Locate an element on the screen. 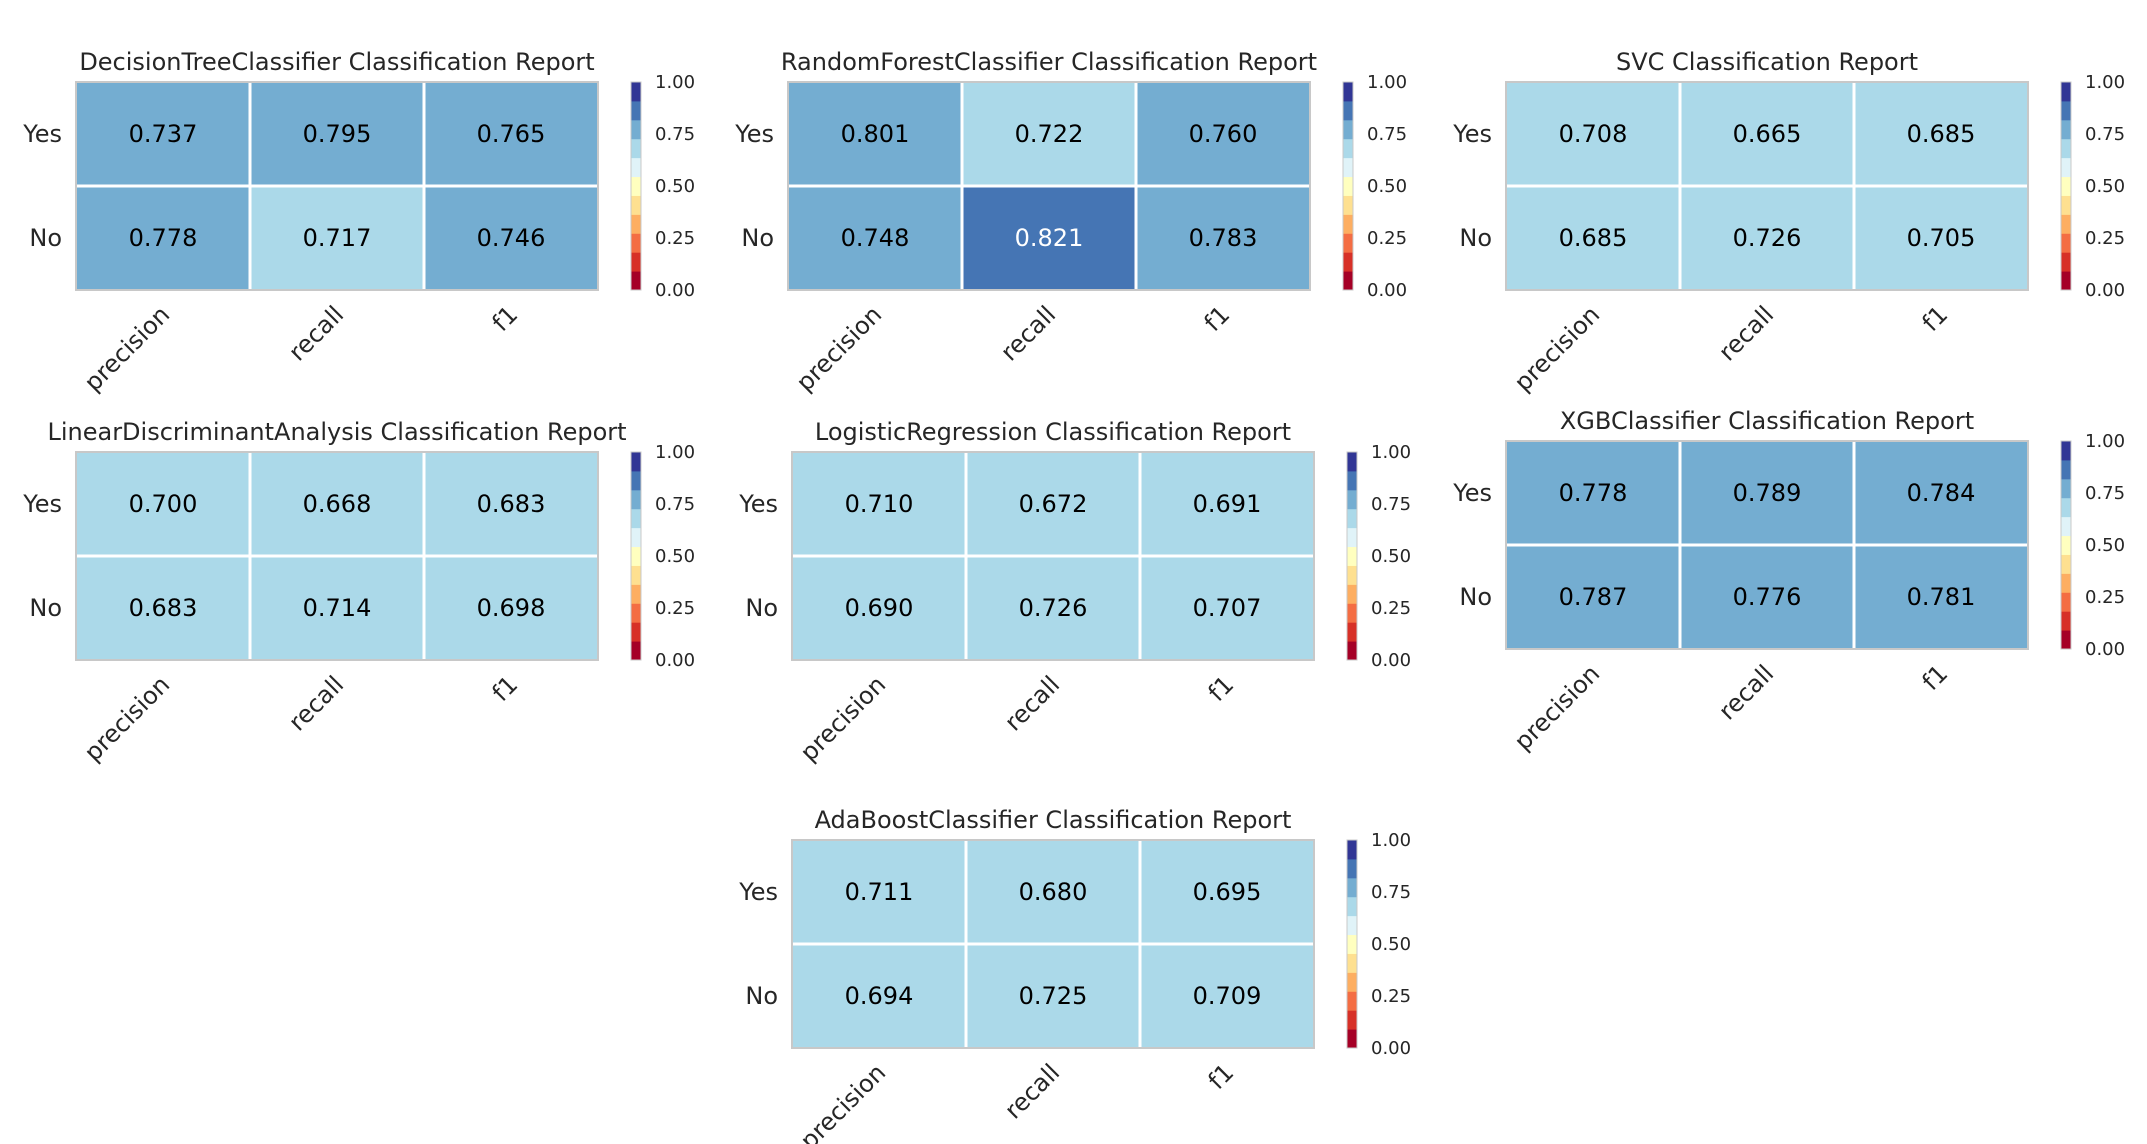  cell-value-label: 0.665 is located at coordinates (1767, 134).